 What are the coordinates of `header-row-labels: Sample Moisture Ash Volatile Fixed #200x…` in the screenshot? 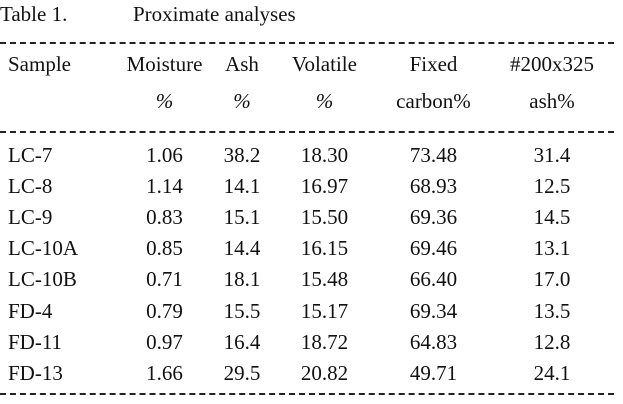 It's located at (307, 64).